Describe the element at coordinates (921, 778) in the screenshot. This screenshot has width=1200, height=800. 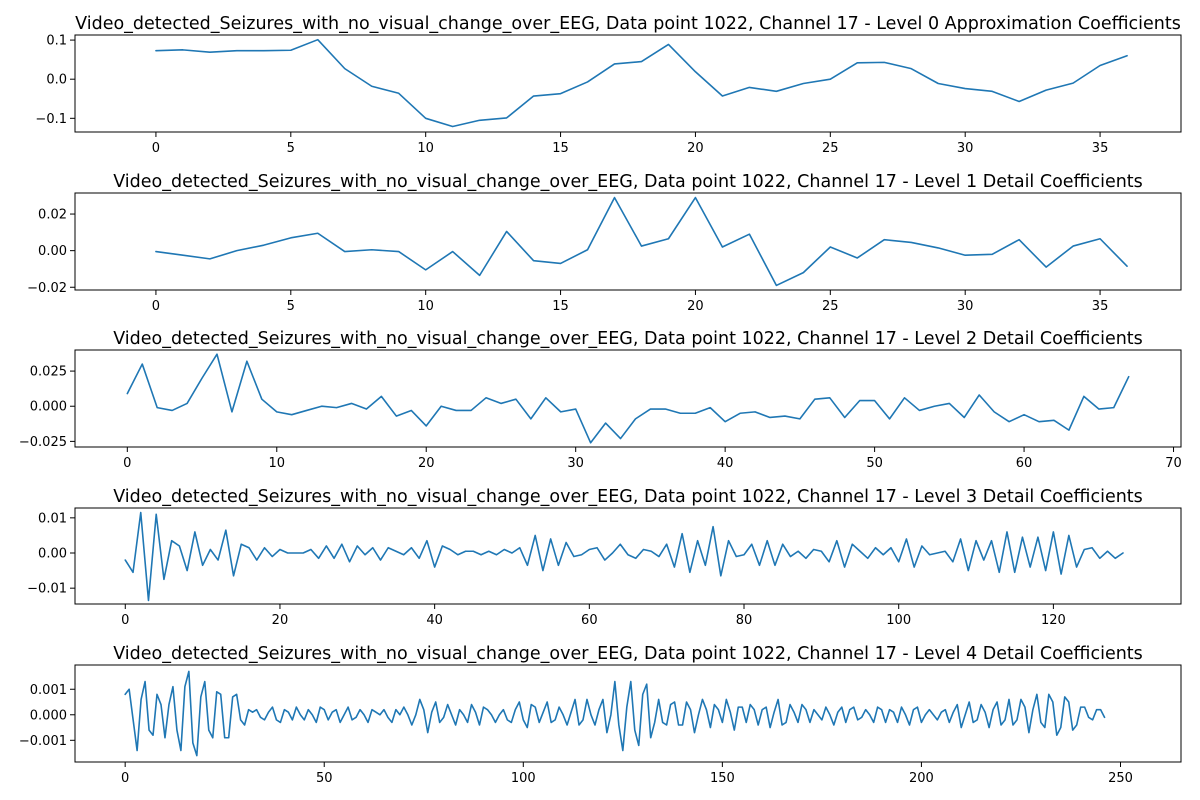
I see `x-tick-label: 200` at that location.